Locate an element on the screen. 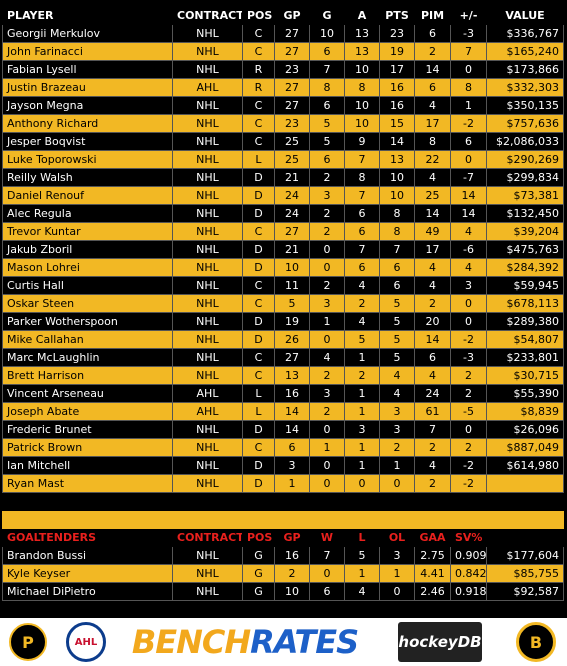 The width and height of the screenshot is (567, 666). penalty-minutes-cell: 7 is located at coordinates (432, 429).